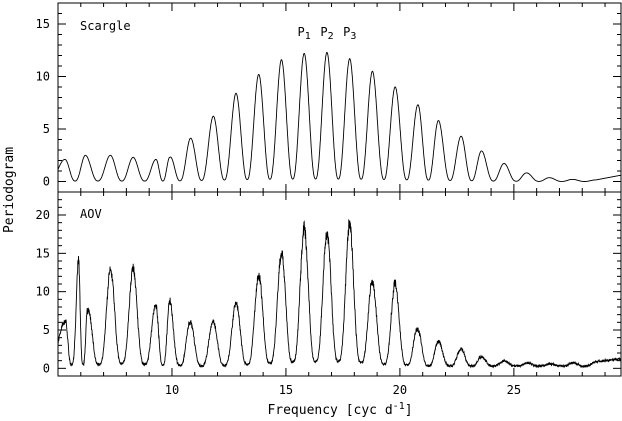 This screenshot has width=622, height=421. I want to click on aov-panel-label: AOV, so click(91, 214).